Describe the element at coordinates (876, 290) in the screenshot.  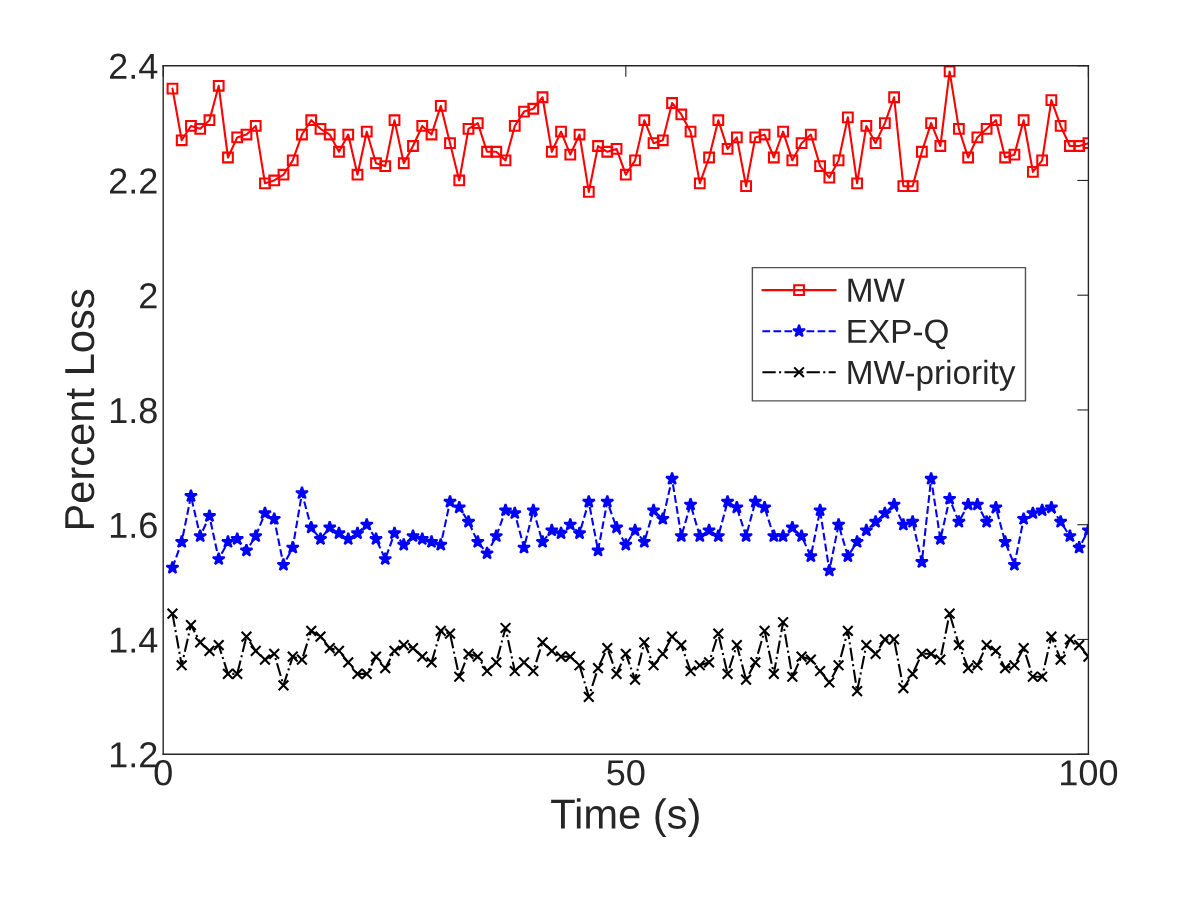
I see `legend-label: MW` at that location.